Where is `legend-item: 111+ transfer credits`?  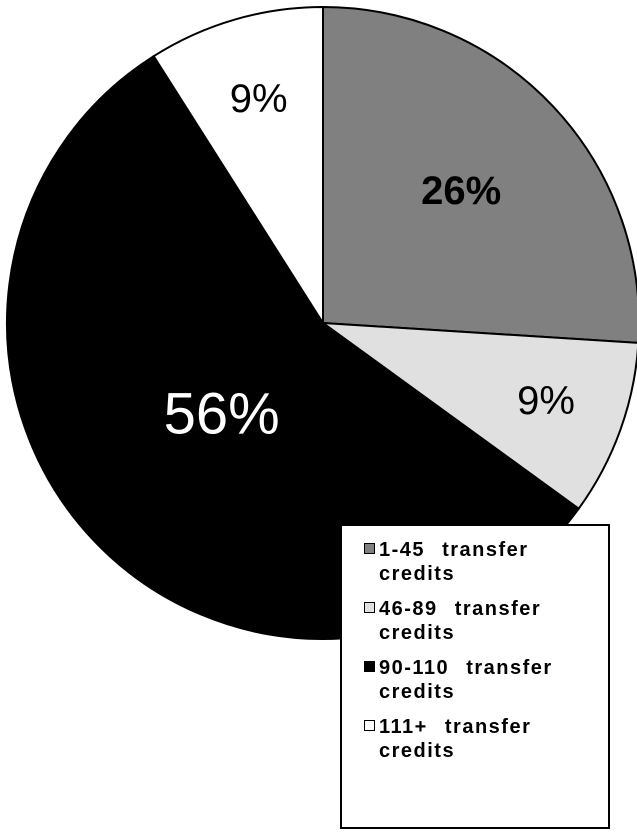
legend-item: 111+ transfer credits is located at coordinates (482, 739).